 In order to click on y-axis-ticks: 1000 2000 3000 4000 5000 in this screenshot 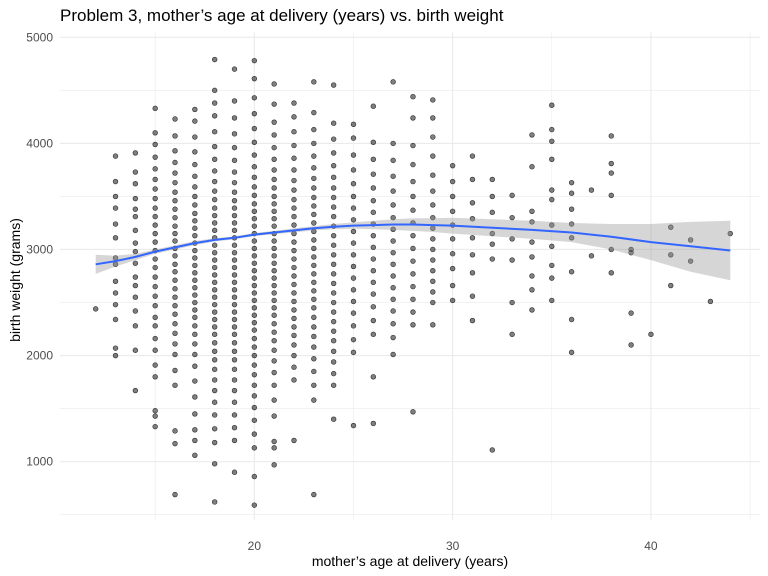, I will do `click(39, 249)`.